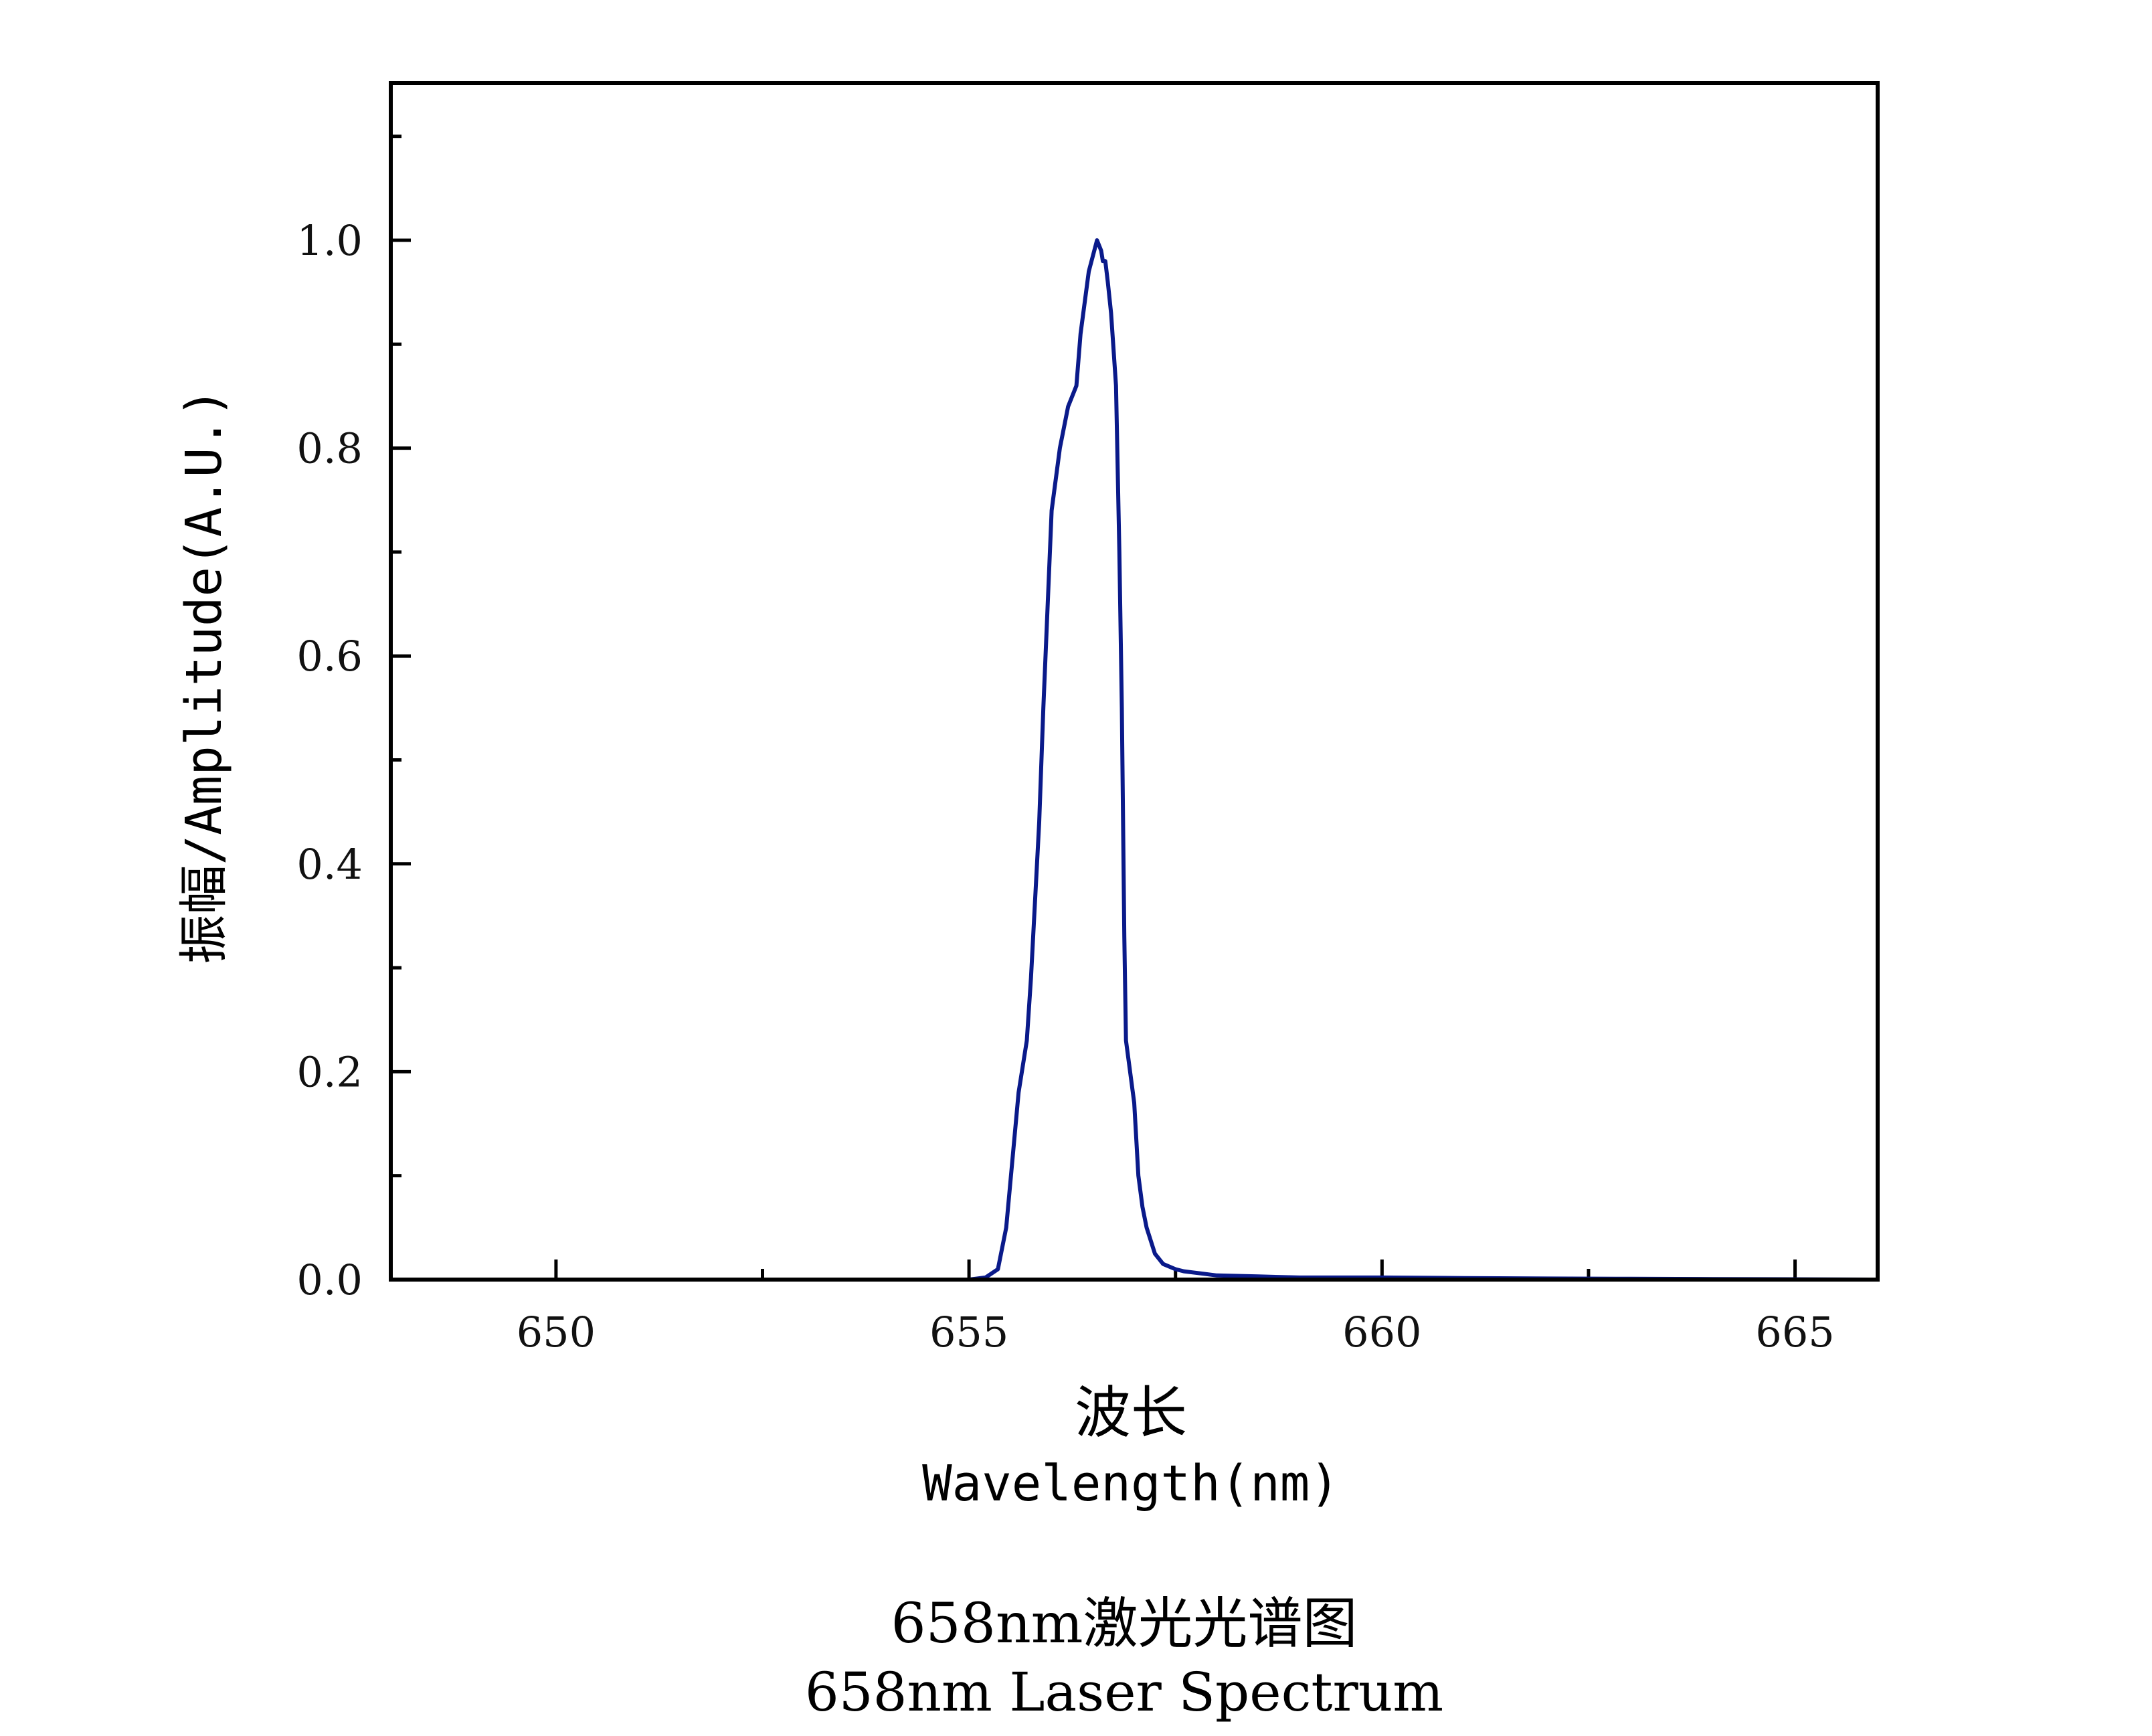  What do you see at coordinates (1131, 1483) in the screenshot?
I see `x-axis-title-en: Wavelength(nm)` at bounding box center [1131, 1483].